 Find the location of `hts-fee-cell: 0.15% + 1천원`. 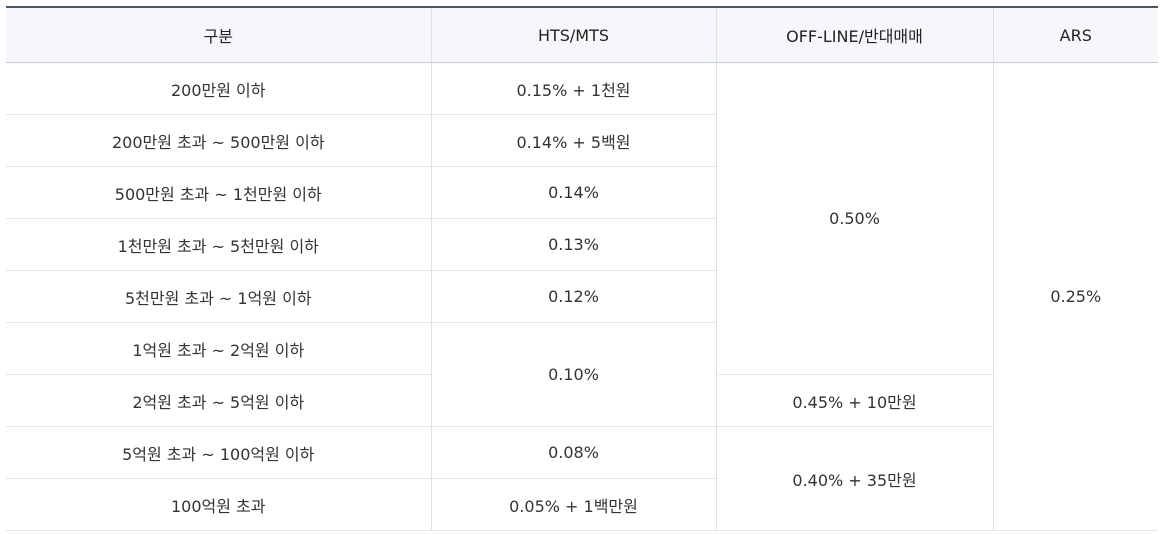

hts-fee-cell: 0.15% + 1천원 is located at coordinates (573, 88).